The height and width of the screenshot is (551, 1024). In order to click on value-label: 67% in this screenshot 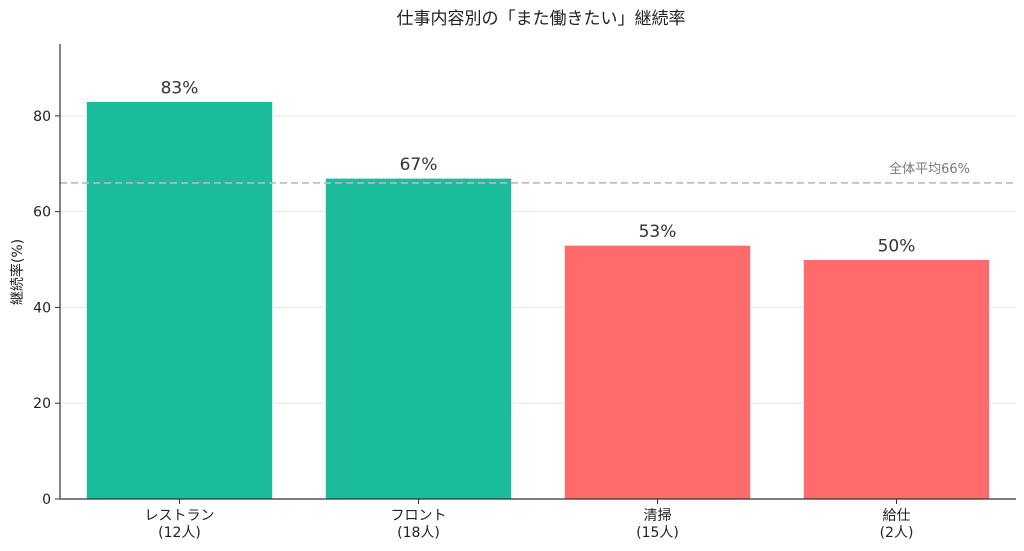, I will do `click(419, 165)`.